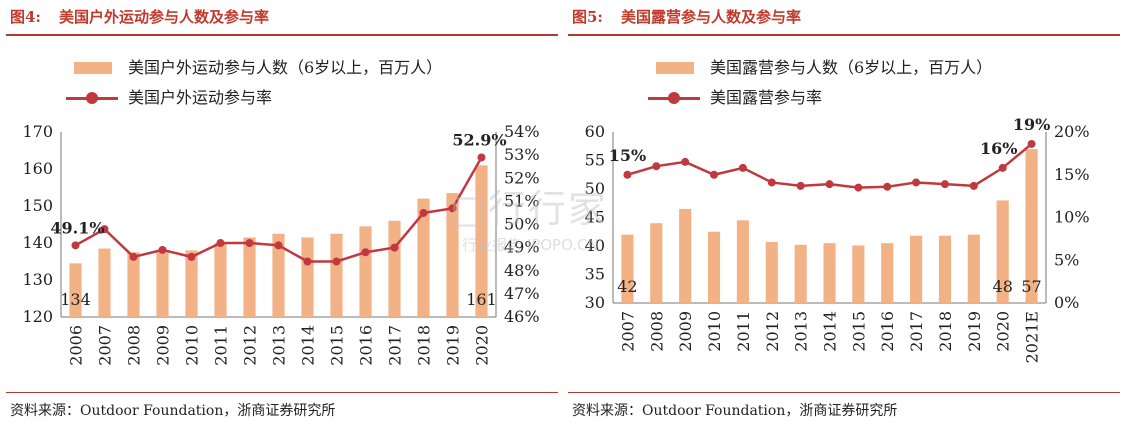 This screenshot has height=427, width=1127. I want to click on y2-tick-label: 53%, so click(522, 154).